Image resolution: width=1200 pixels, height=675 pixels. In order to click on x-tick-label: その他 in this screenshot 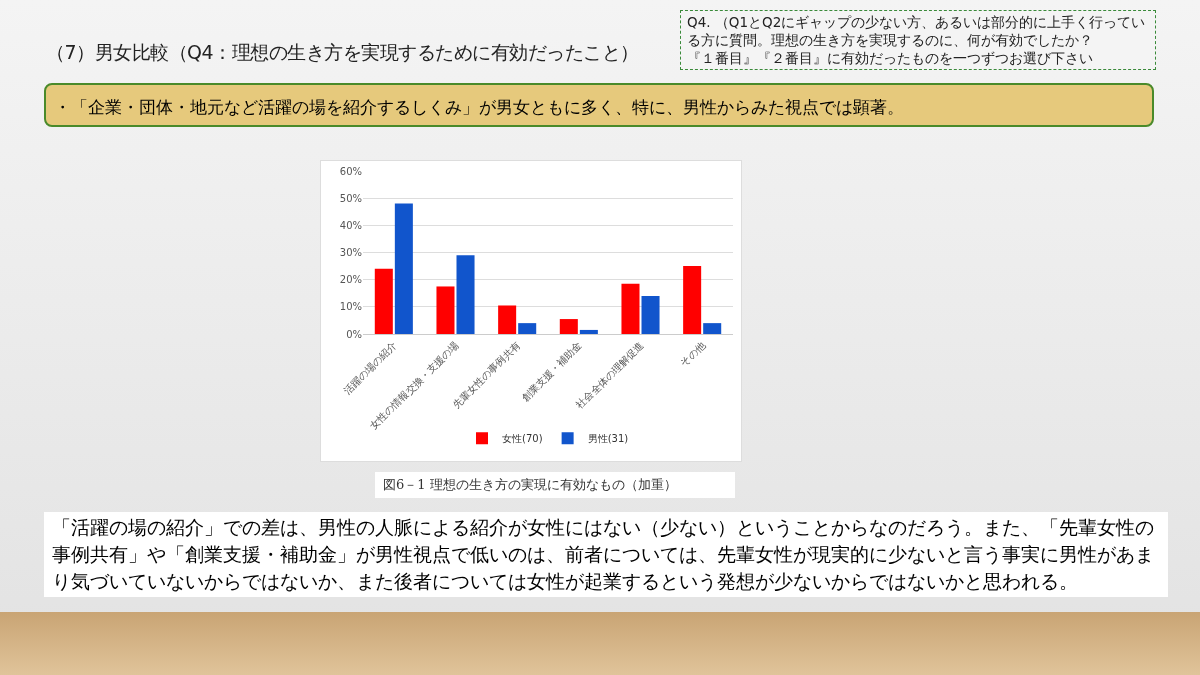, I will do `click(693, 354)`.